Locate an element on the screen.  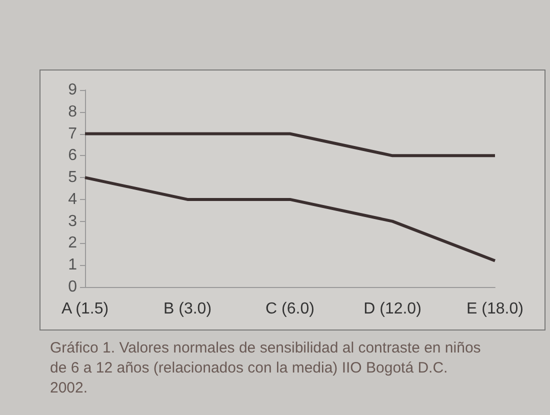
y-tick-label: 2 is located at coordinates (73, 243).